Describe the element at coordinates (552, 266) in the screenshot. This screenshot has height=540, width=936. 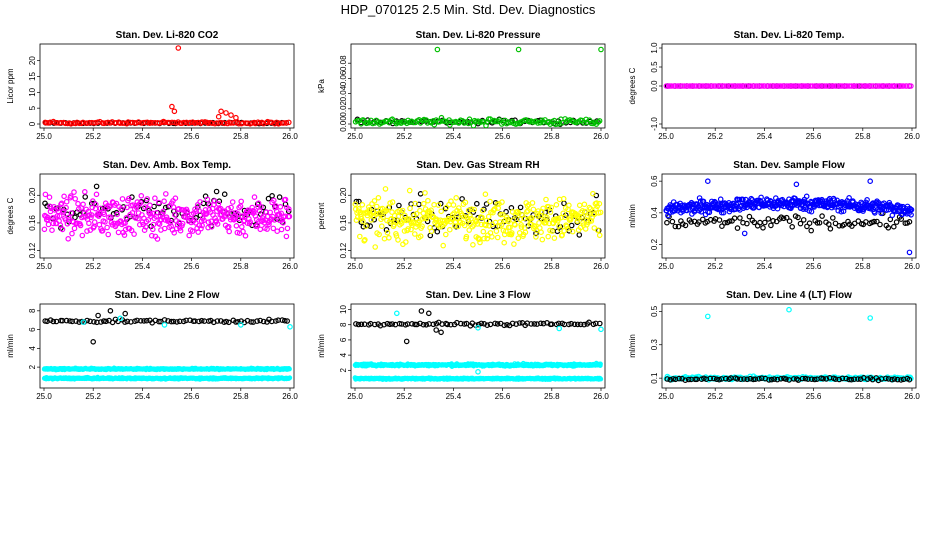
I see `x-tick-label: 25.8` at that location.